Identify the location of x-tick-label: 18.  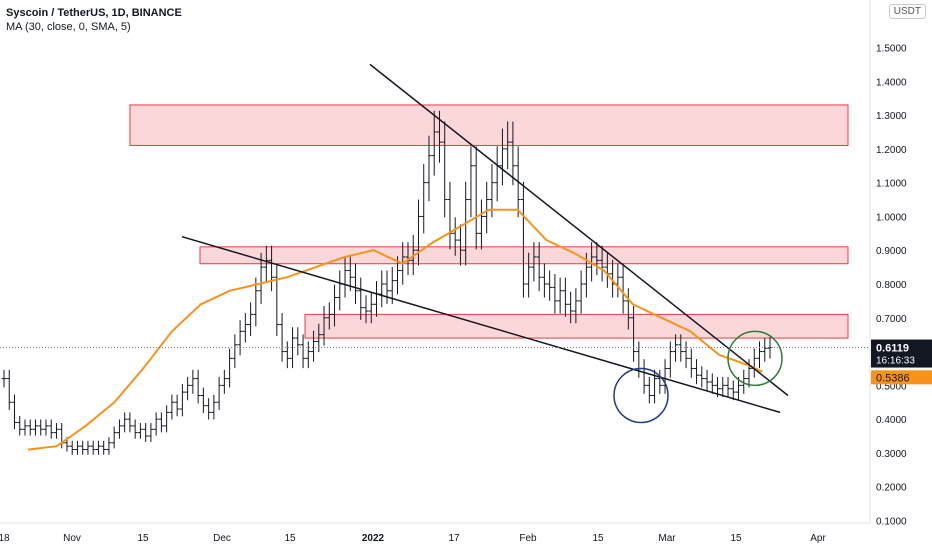
(5, 538).